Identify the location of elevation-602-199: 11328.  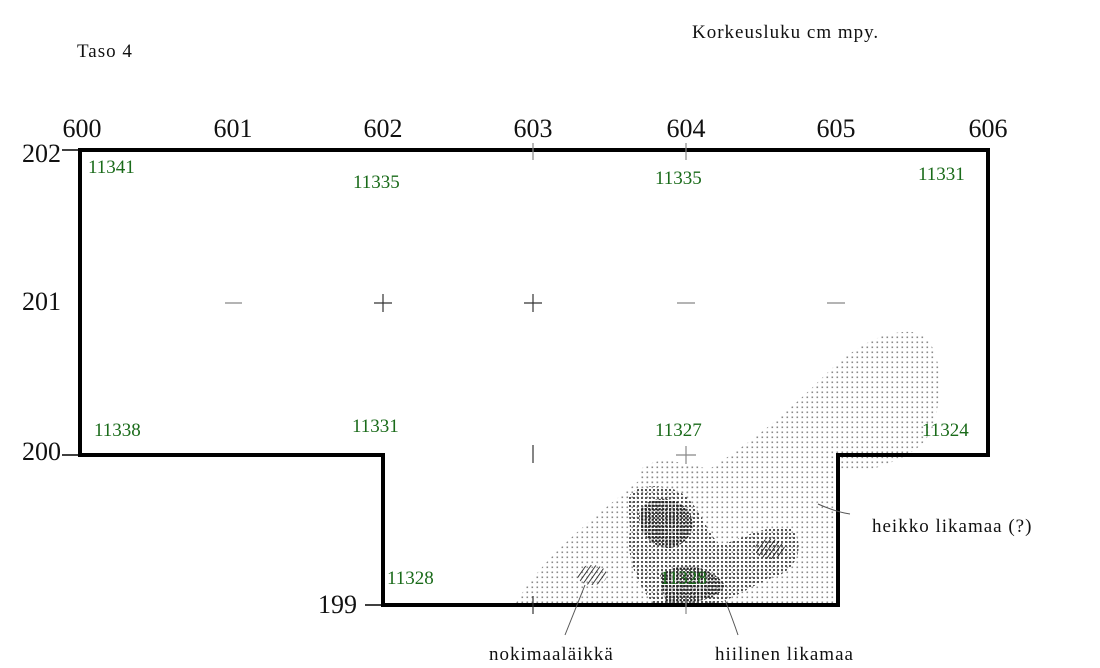
(410, 578).